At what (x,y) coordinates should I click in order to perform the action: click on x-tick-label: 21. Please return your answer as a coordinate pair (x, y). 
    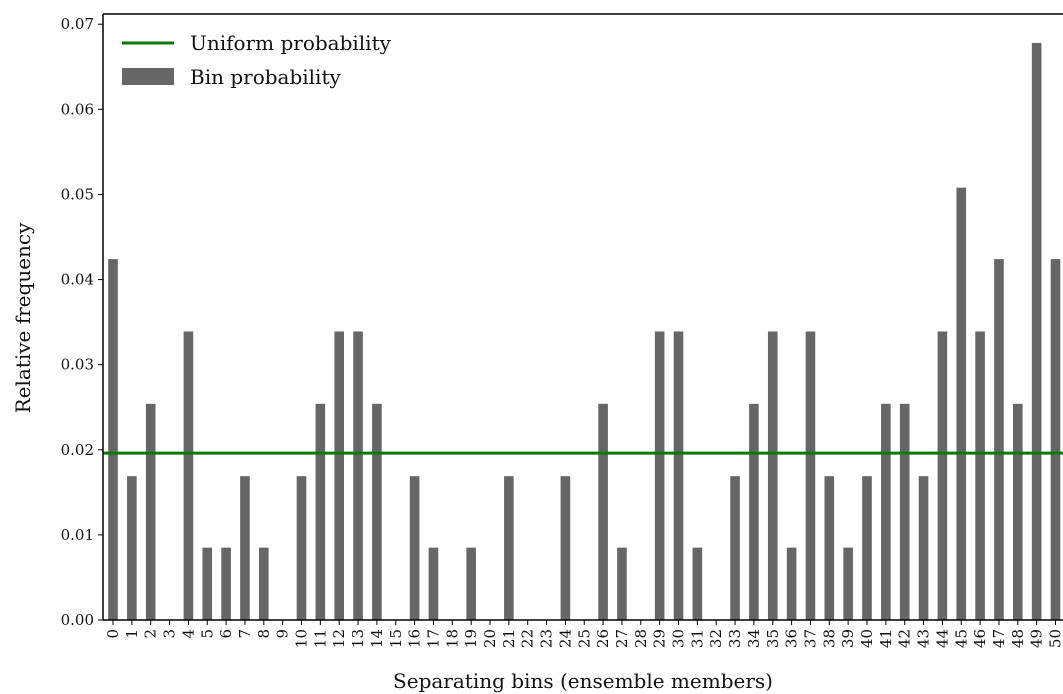
    Looking at the image, I should click on (509, 638).